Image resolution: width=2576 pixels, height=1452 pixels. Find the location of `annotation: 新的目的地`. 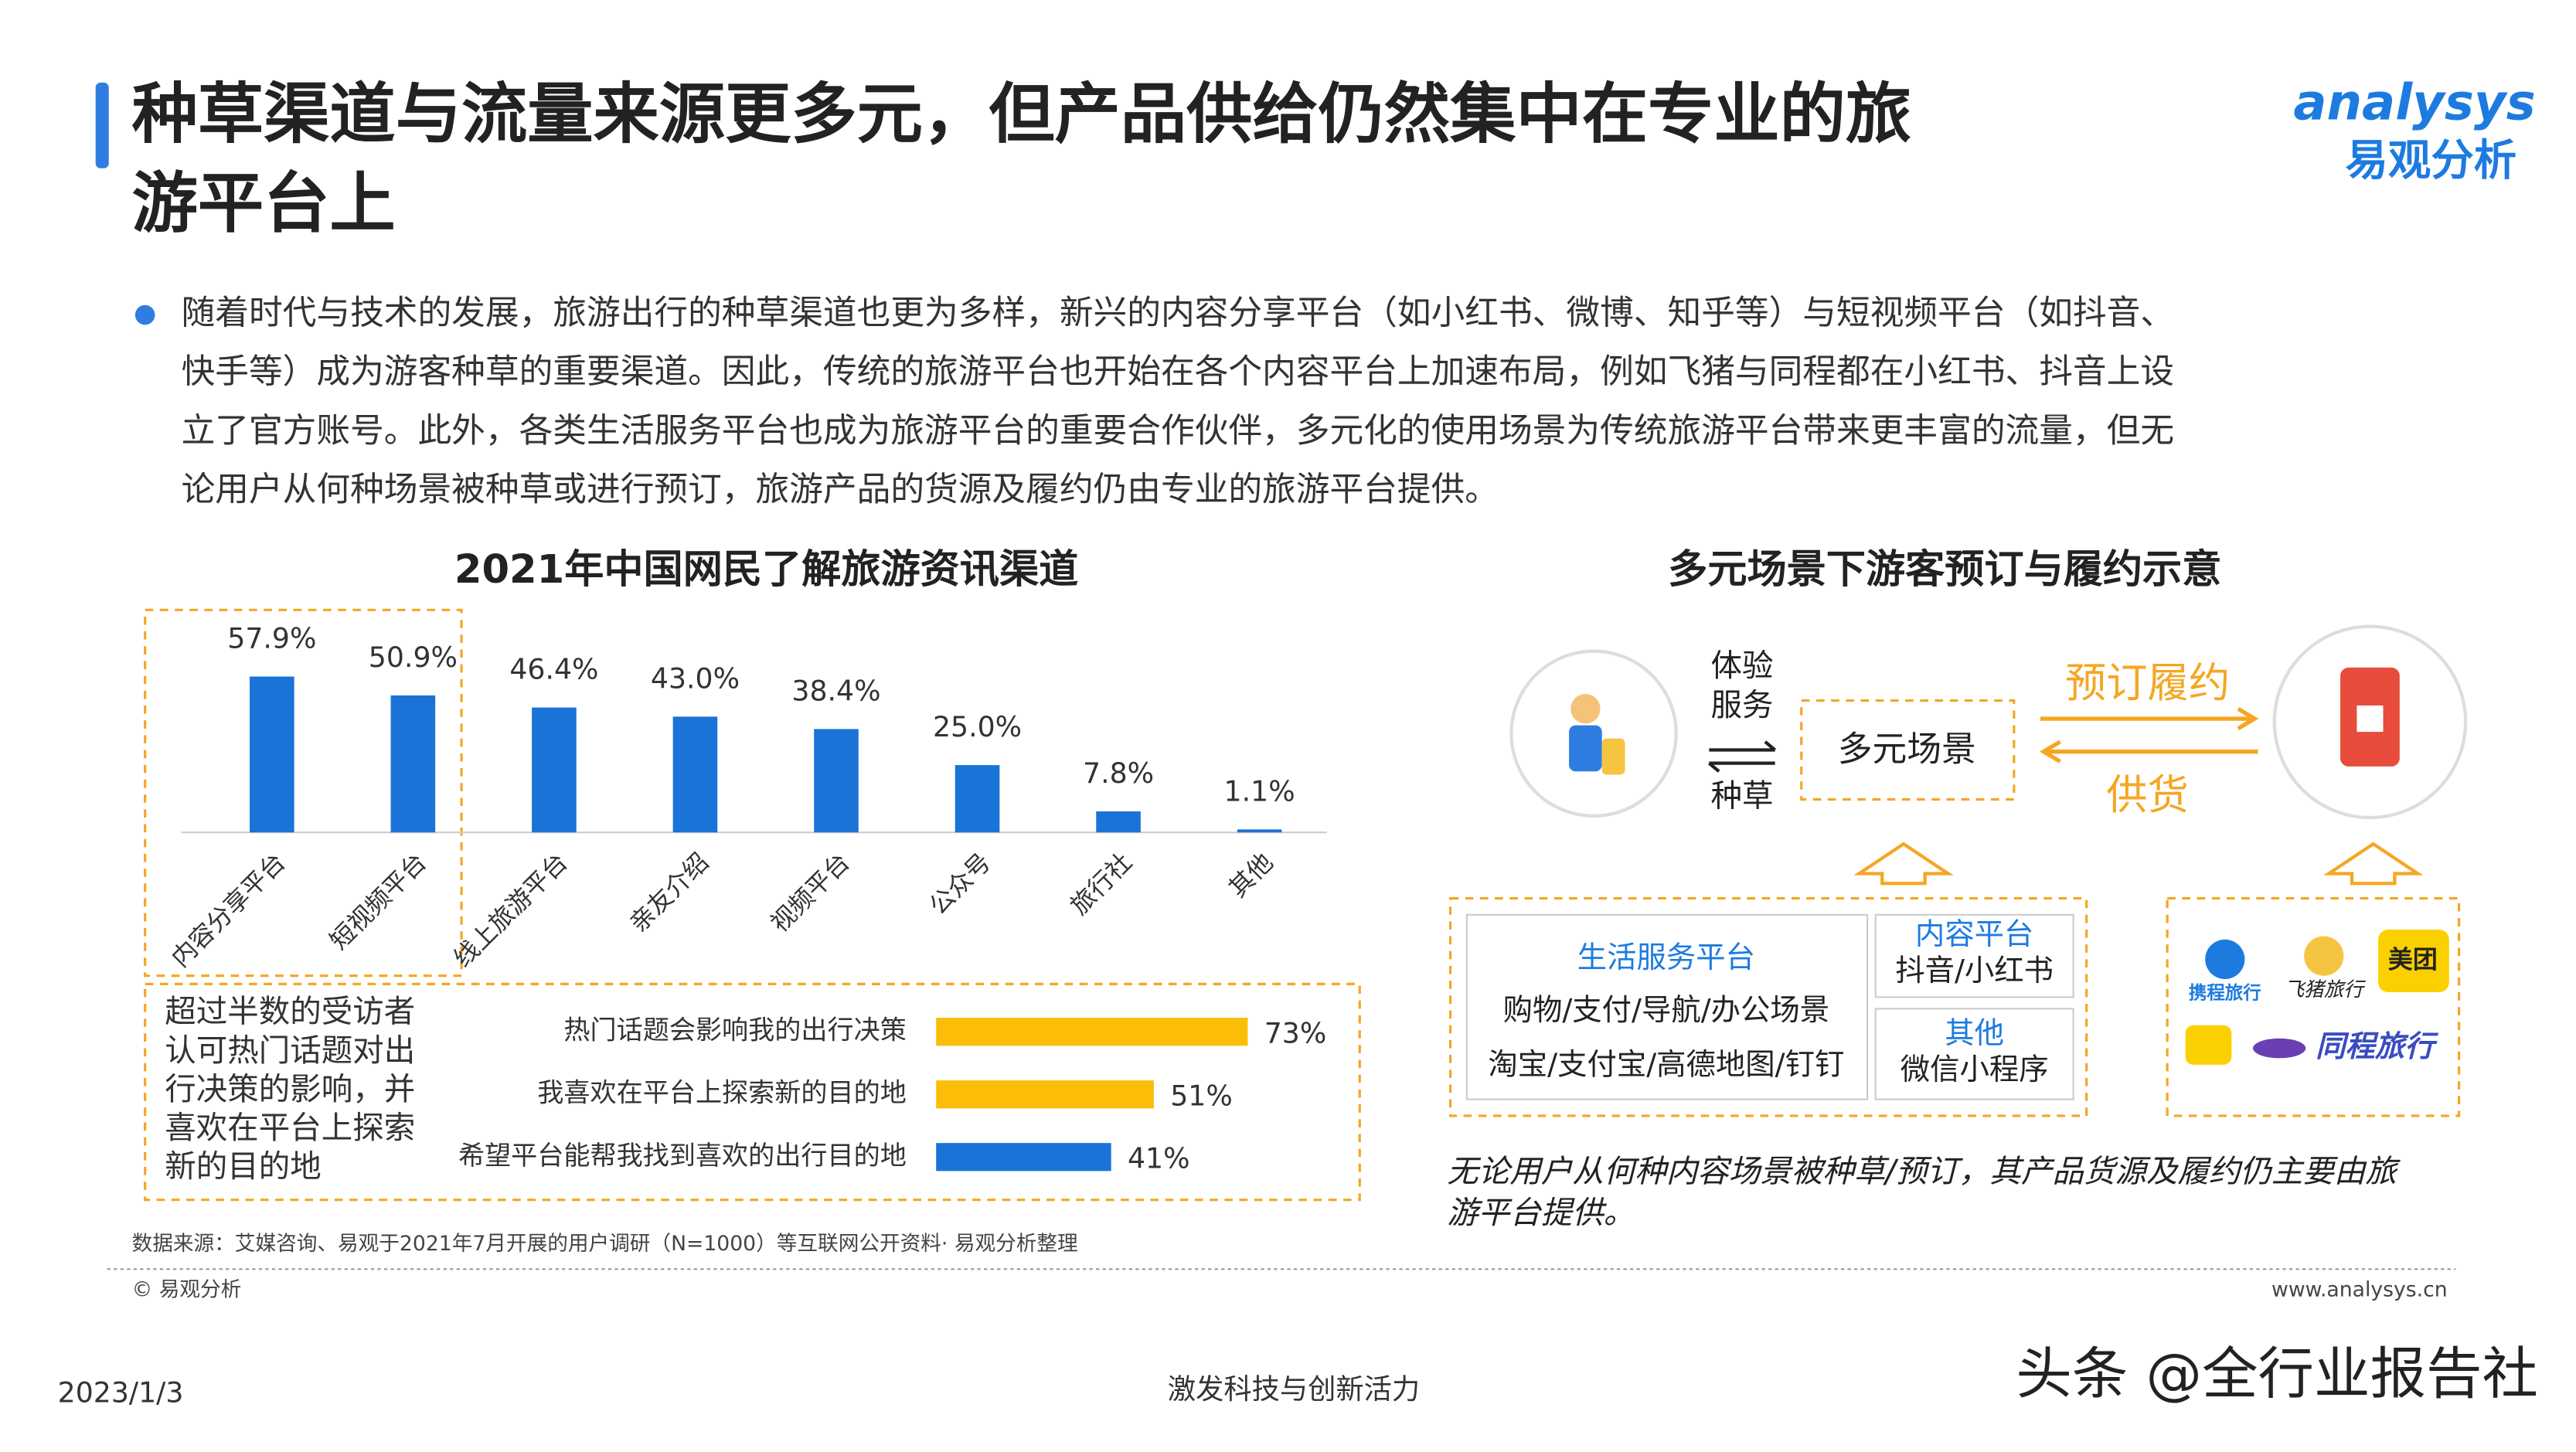

annotation: 新的目的地 is located at coordinates (243, 1166).